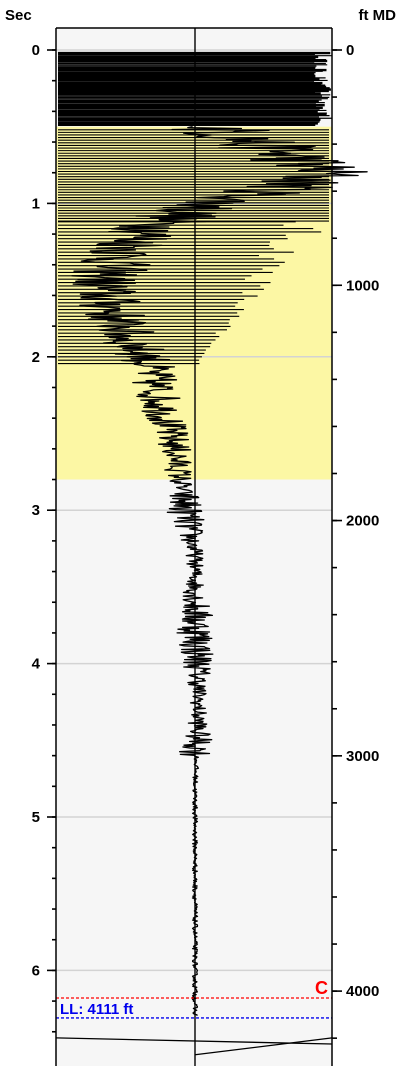 The height and width of the screenshot is (1066, 400). What do you see at coordinates (36, 357) in the screenshot?
I see `left-tick-label: 2` at bounding box center [36, 357].